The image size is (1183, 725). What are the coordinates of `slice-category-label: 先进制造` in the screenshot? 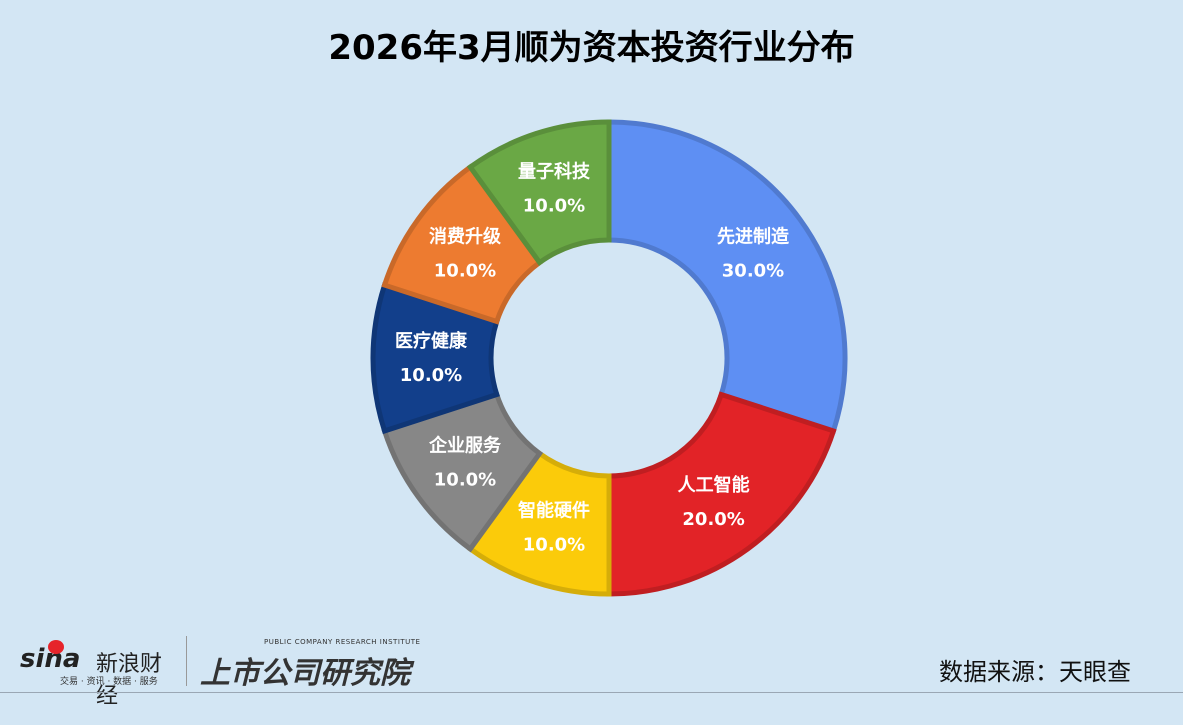 It's located at (753, 236).